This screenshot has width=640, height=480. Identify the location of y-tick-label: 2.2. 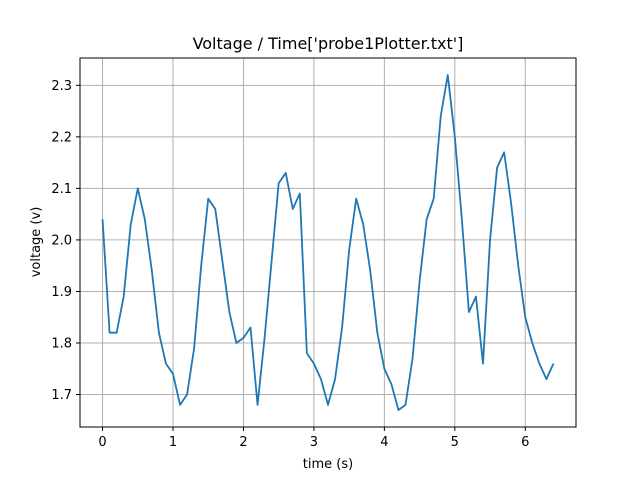
(61, 137).